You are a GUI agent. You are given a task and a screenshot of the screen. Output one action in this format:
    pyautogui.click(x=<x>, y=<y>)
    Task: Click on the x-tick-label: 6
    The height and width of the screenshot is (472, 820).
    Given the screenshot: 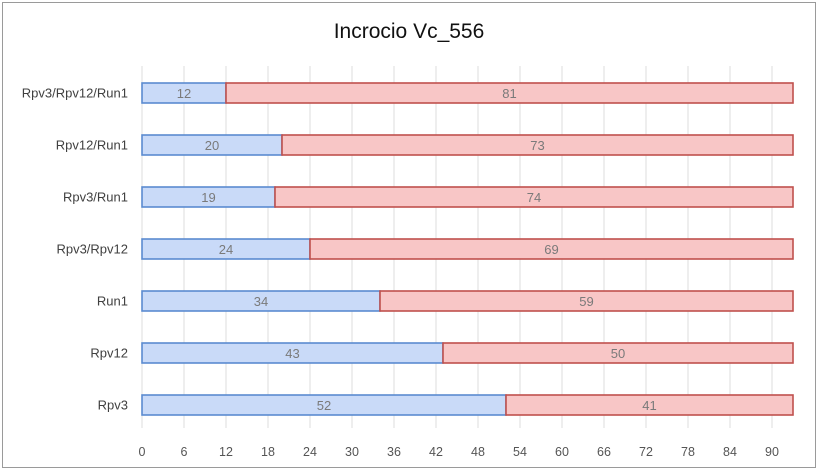 What is the action you would take?
    pyautogui.click(x=184, y=452)
    